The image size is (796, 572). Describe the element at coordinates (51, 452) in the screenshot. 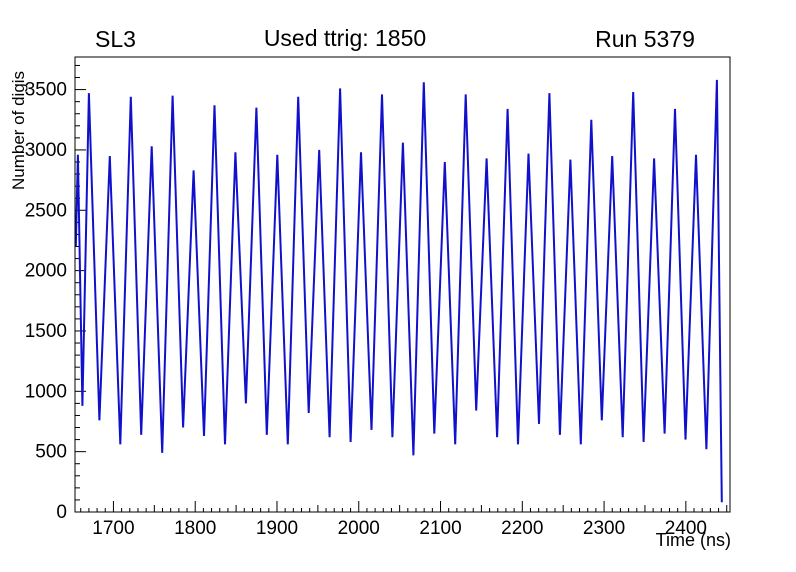

I see `svg-text: 500` at that location.